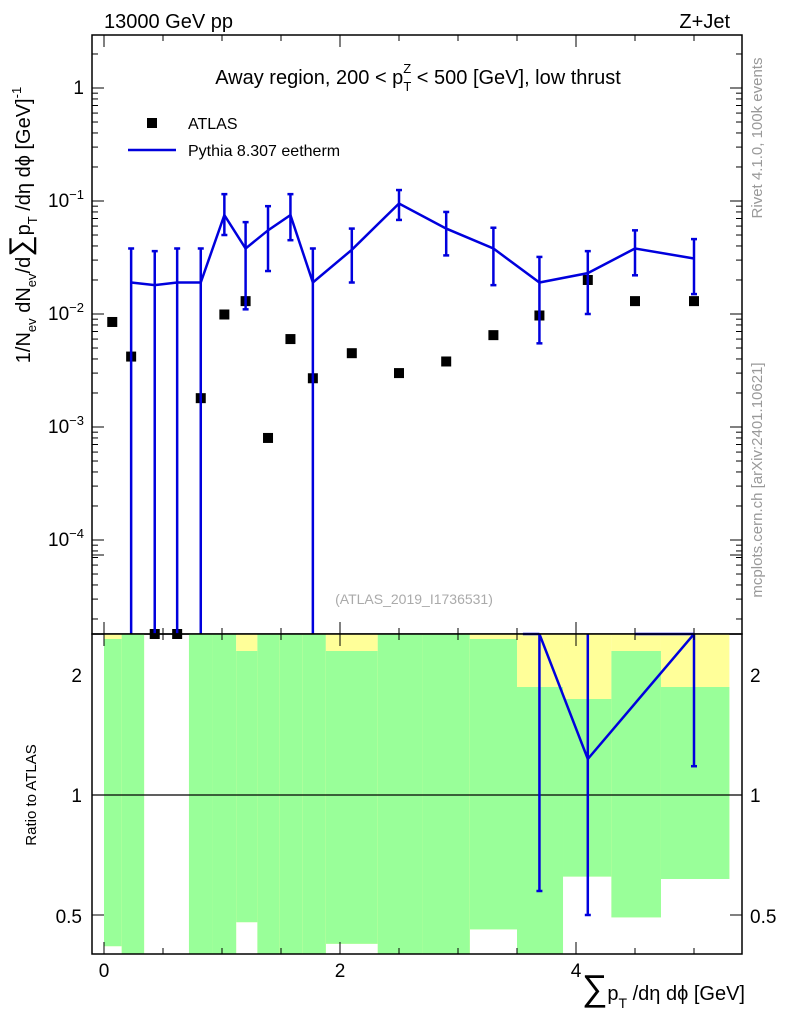 The width and height of the screenshot is (786, 1024). Describe the element at coordinates (78, 88) in the screenshot. I see `y-tick-label-1: 1` at that location.